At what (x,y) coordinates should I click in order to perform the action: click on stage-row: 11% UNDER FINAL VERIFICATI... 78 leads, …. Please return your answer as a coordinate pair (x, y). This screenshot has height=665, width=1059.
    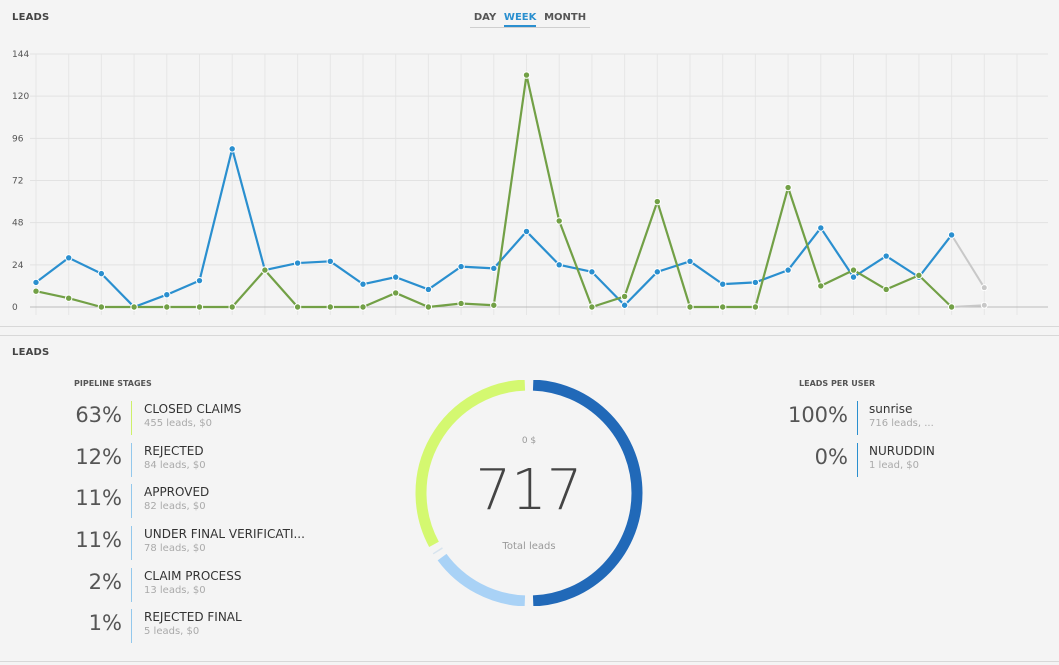
    Looking at the image, I should click on (200, 543).